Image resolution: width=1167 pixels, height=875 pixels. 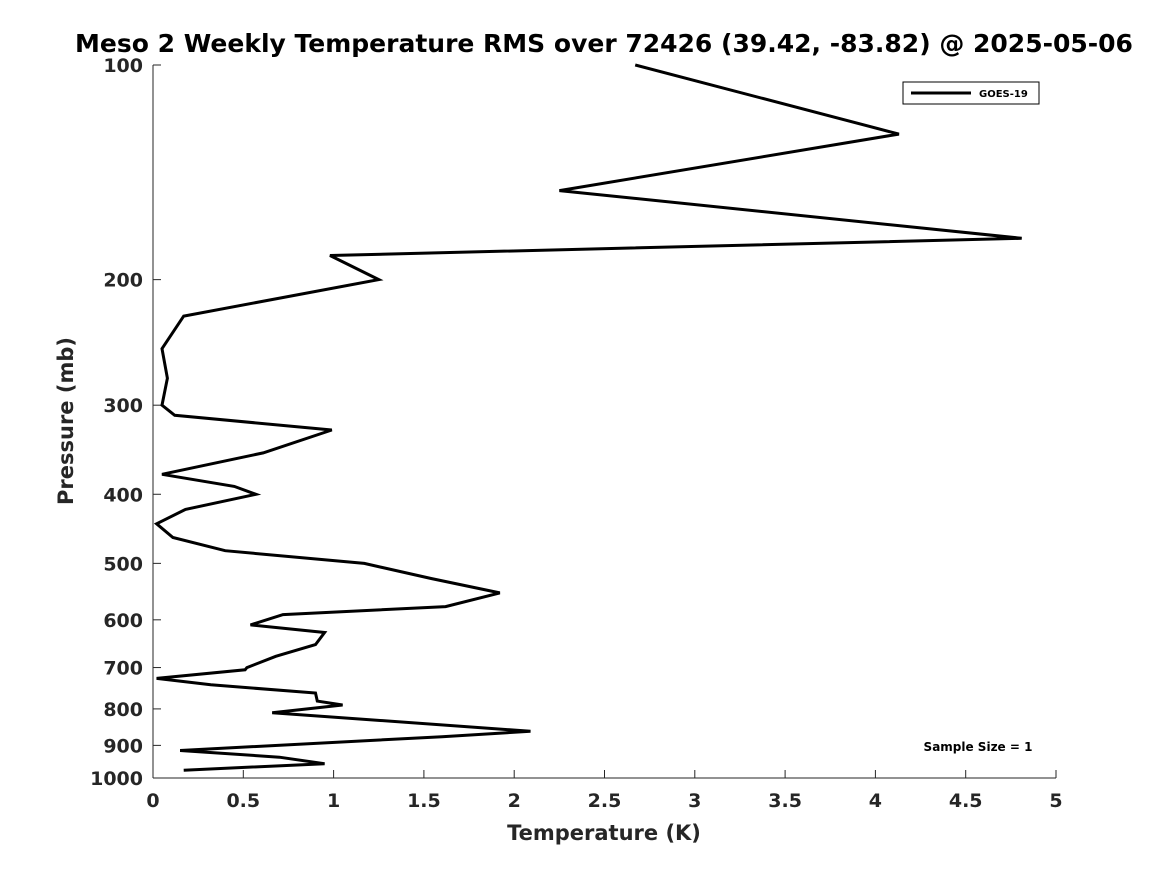 What do you see at coordinates (1003, 94) in the screenshot?
I see `legend-label-goes-19: GOES-19` at bounding box center [1003, 94].